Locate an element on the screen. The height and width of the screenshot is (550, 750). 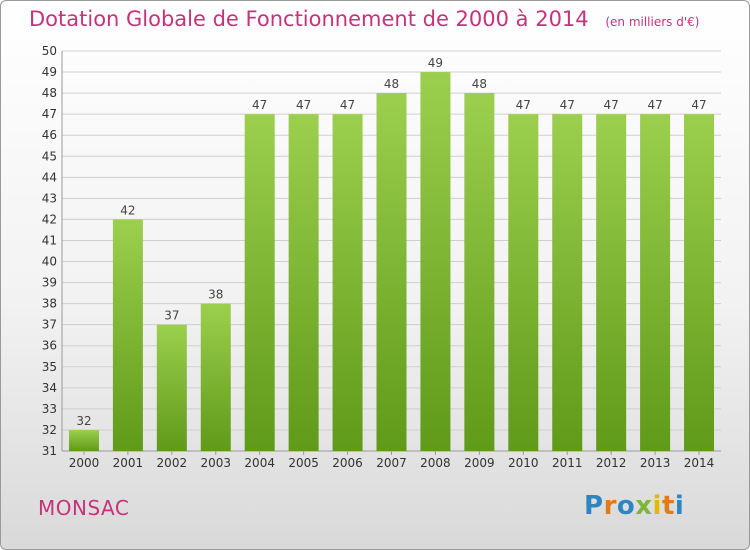
y-tick-label: 35 is located at coordinates (49, 367).